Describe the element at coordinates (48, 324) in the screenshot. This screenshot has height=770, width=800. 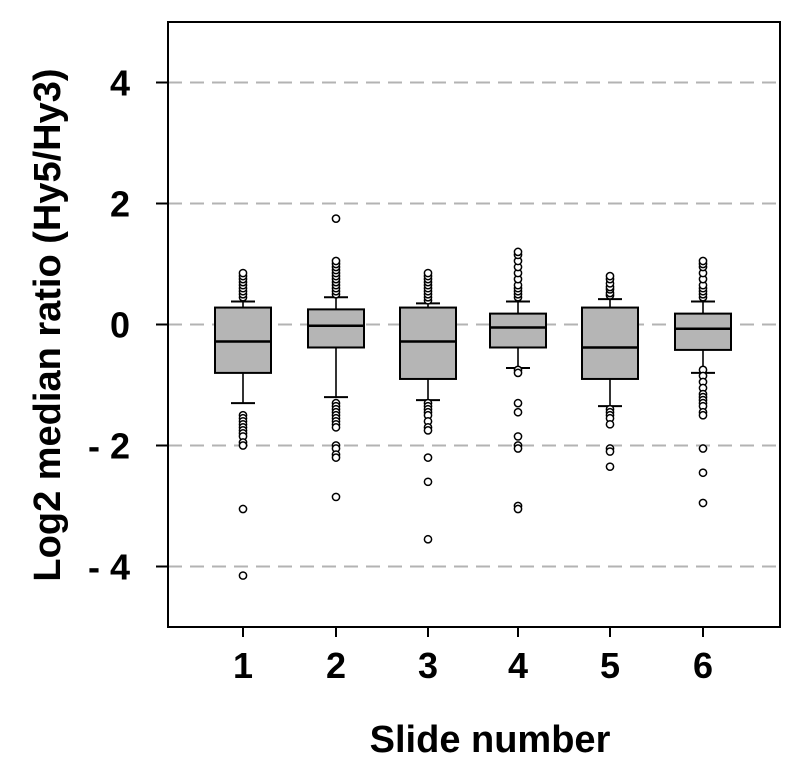
I see `y-axis-title: Log2 median ratio (Hy5/Hy3)` at that location.